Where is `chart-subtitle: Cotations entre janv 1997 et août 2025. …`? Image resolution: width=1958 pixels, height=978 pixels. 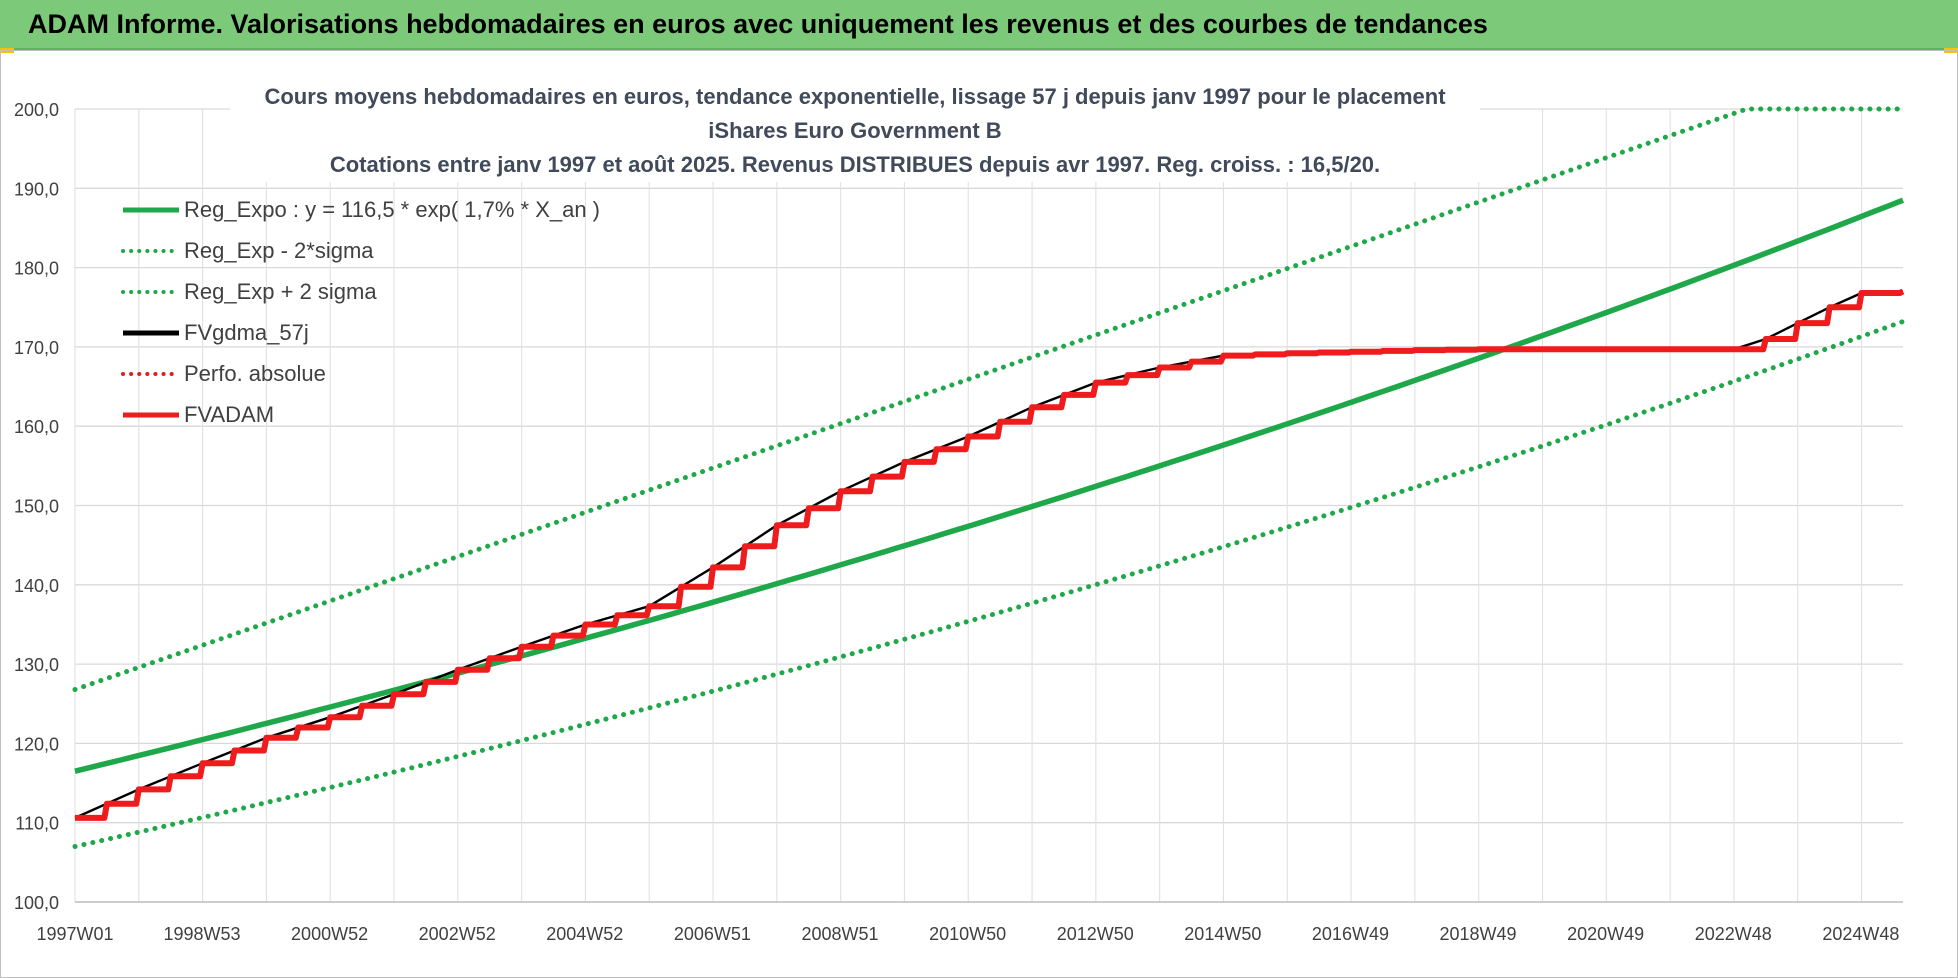 chart-subtitle: Cotations entre janv 1997 et août 2025. … is located at coordinates (855, 165).